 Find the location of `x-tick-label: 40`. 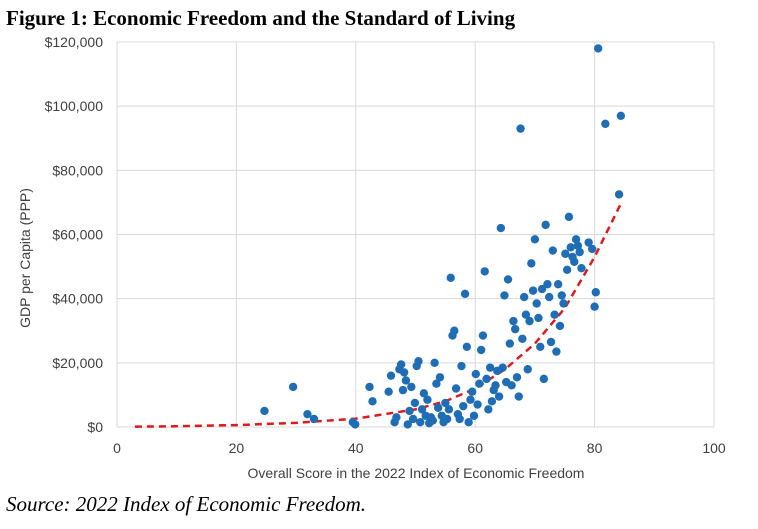

x-tick-label: 40 is located at coordinates (356, 448).